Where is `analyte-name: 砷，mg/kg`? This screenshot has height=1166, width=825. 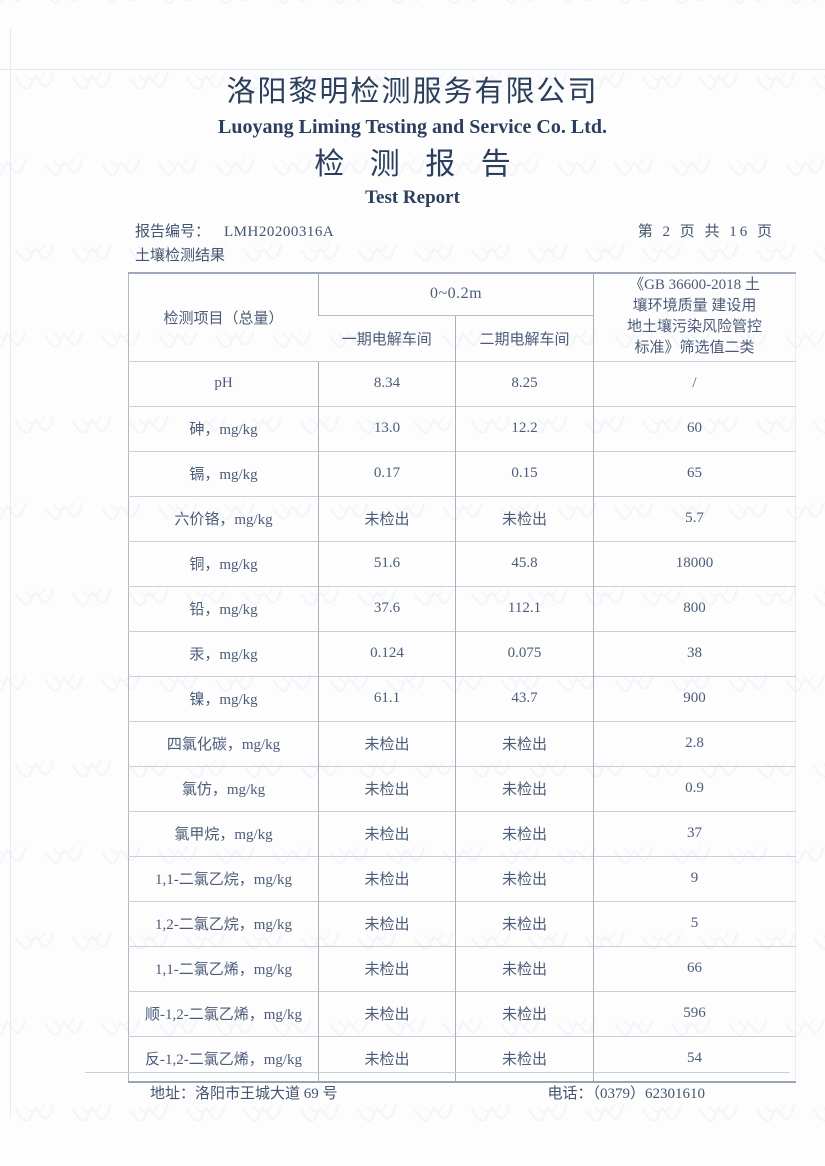
analyte-name: 砷，mg/kg is located at coordinates (223, 428).